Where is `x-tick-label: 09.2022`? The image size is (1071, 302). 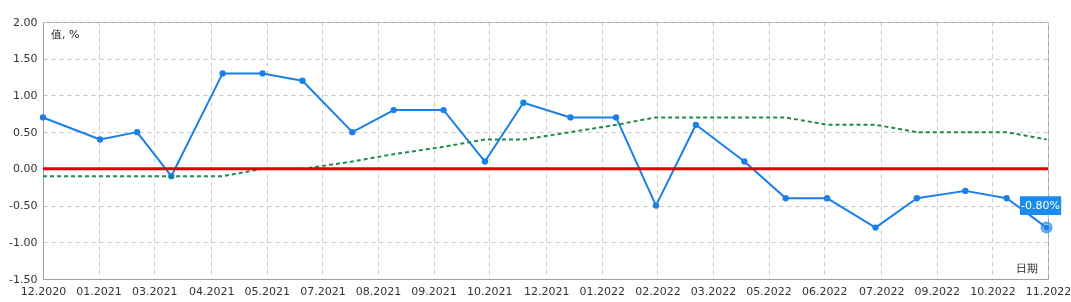
x-tick-label: 09.2022 is located at coordinates (937, 291).